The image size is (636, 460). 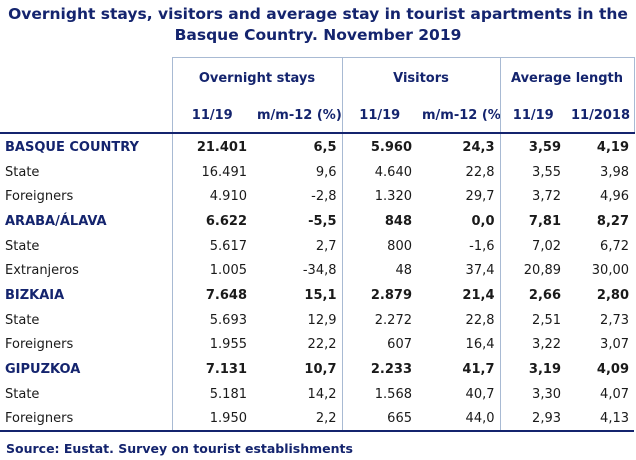 I want to click on cell-stays: 6.622, so click(x=211, y=221).